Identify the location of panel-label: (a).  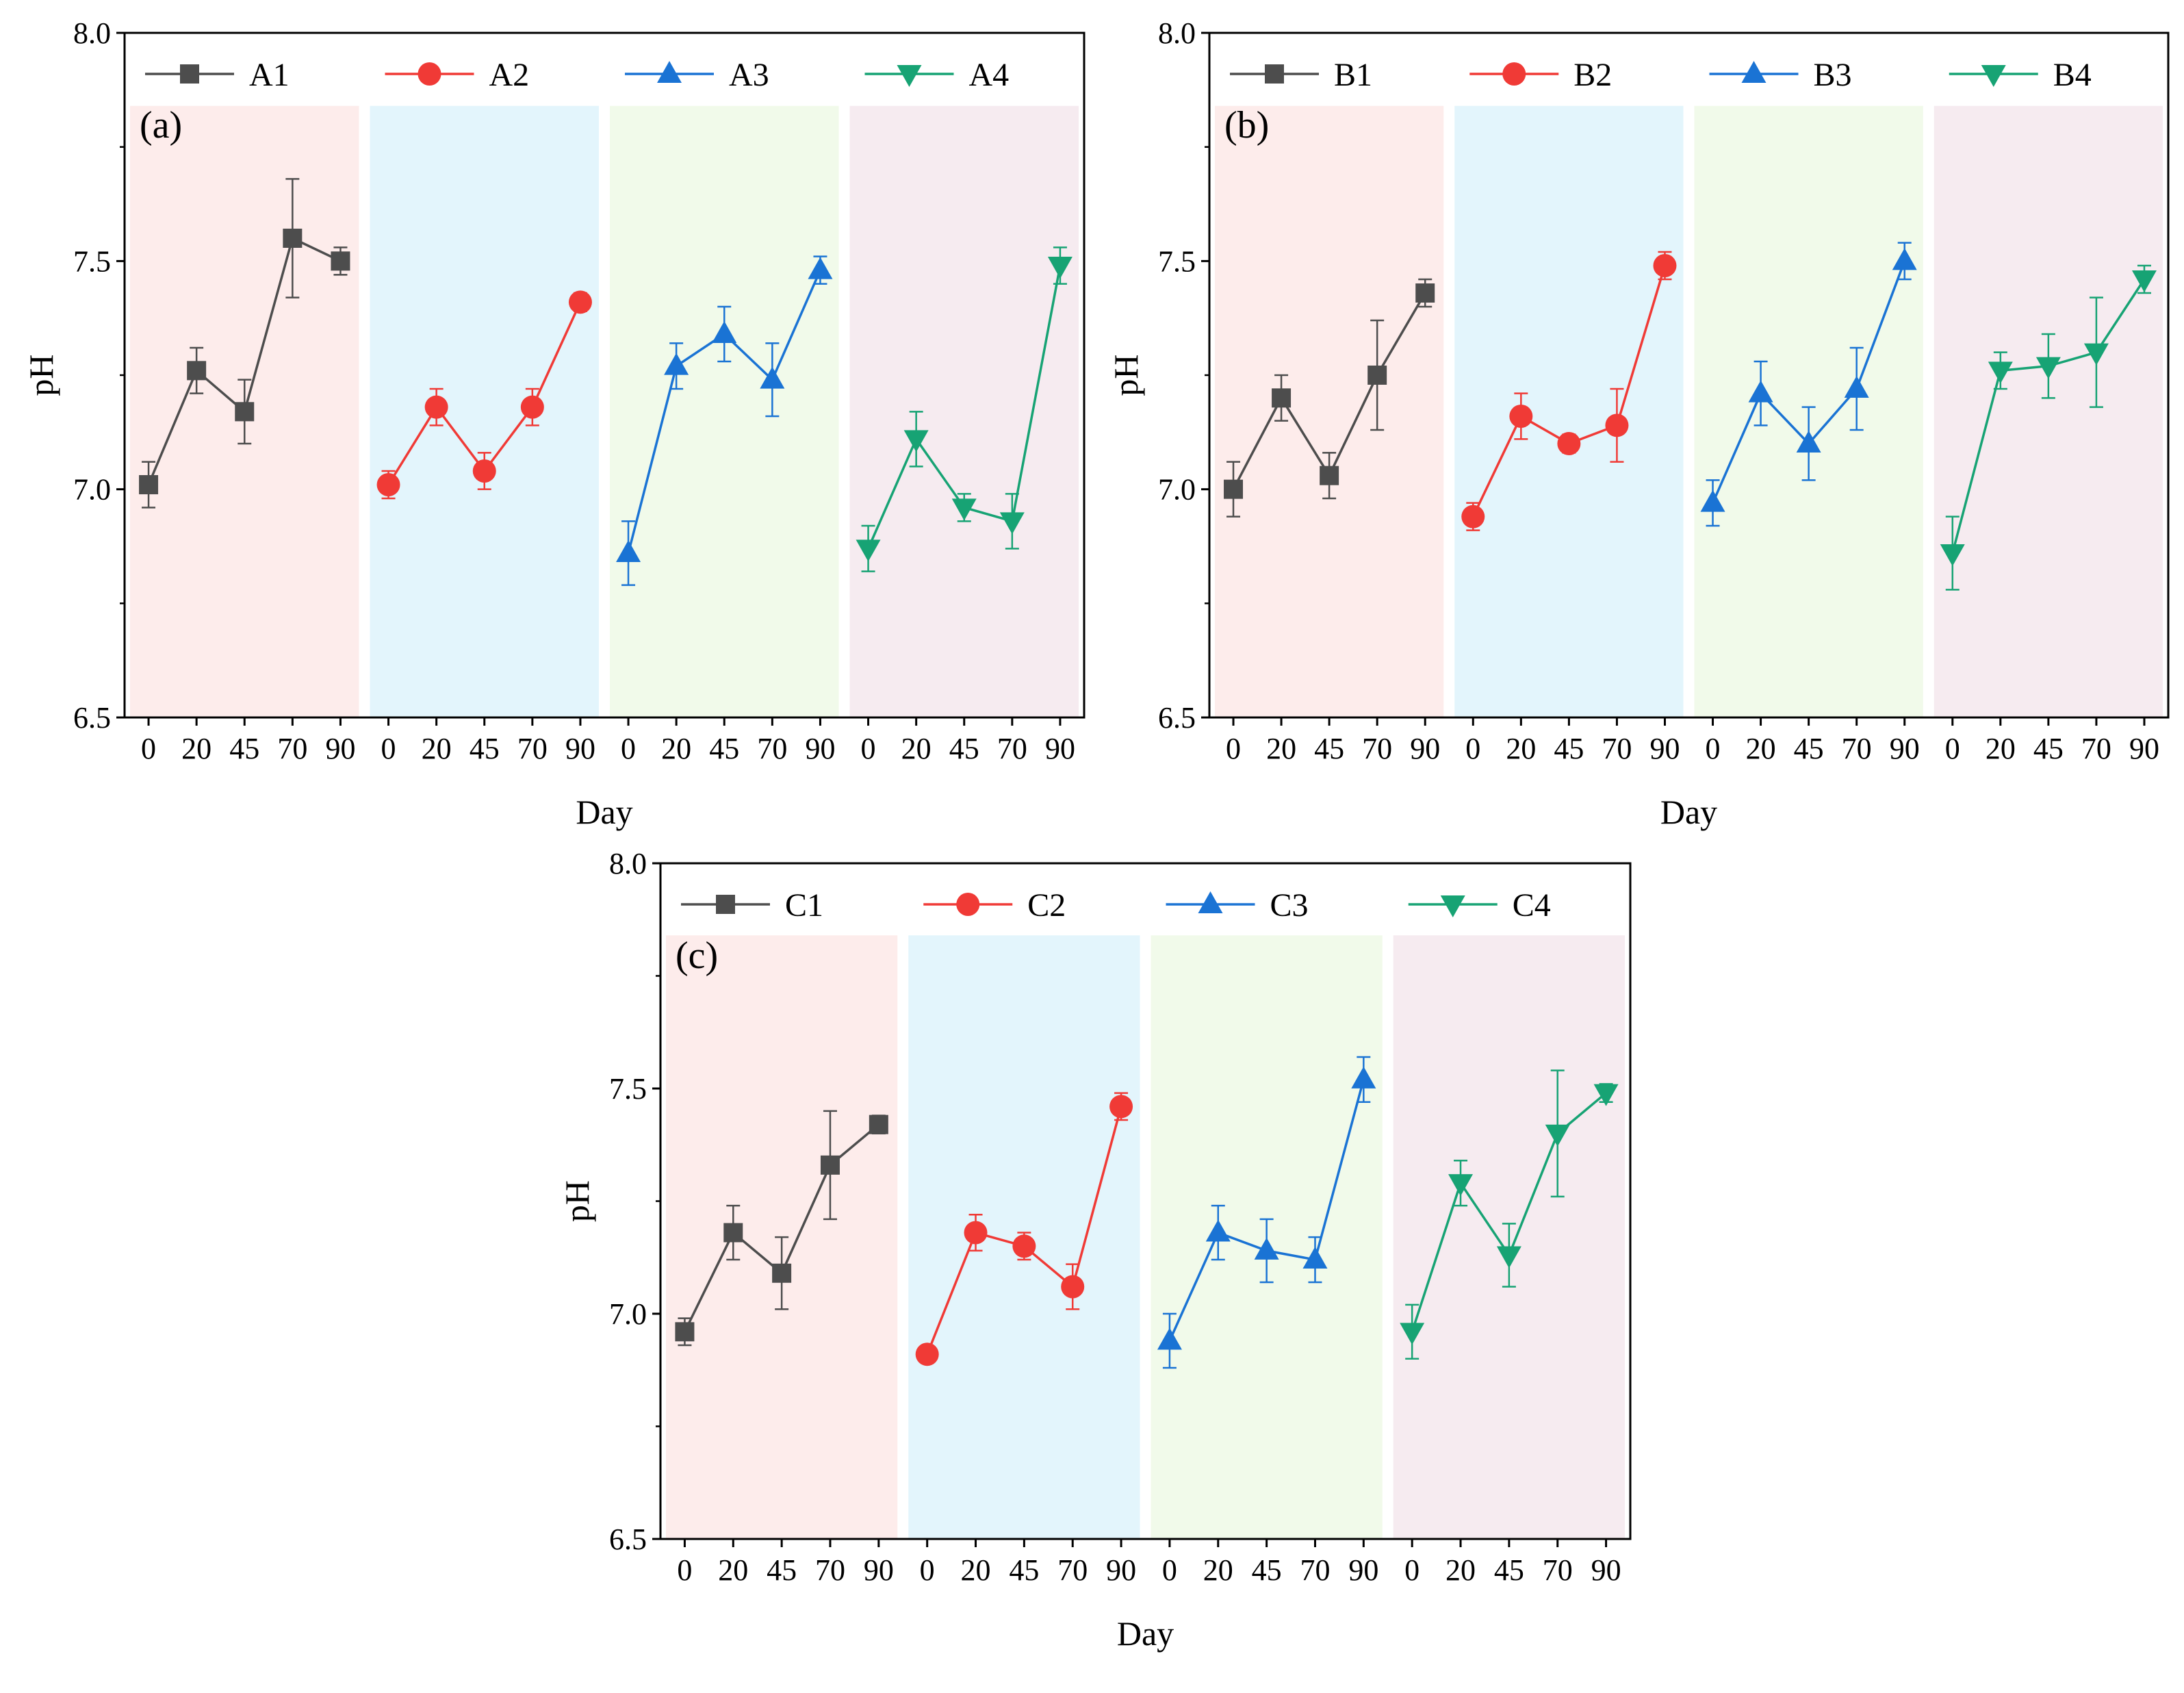
(161, 125).